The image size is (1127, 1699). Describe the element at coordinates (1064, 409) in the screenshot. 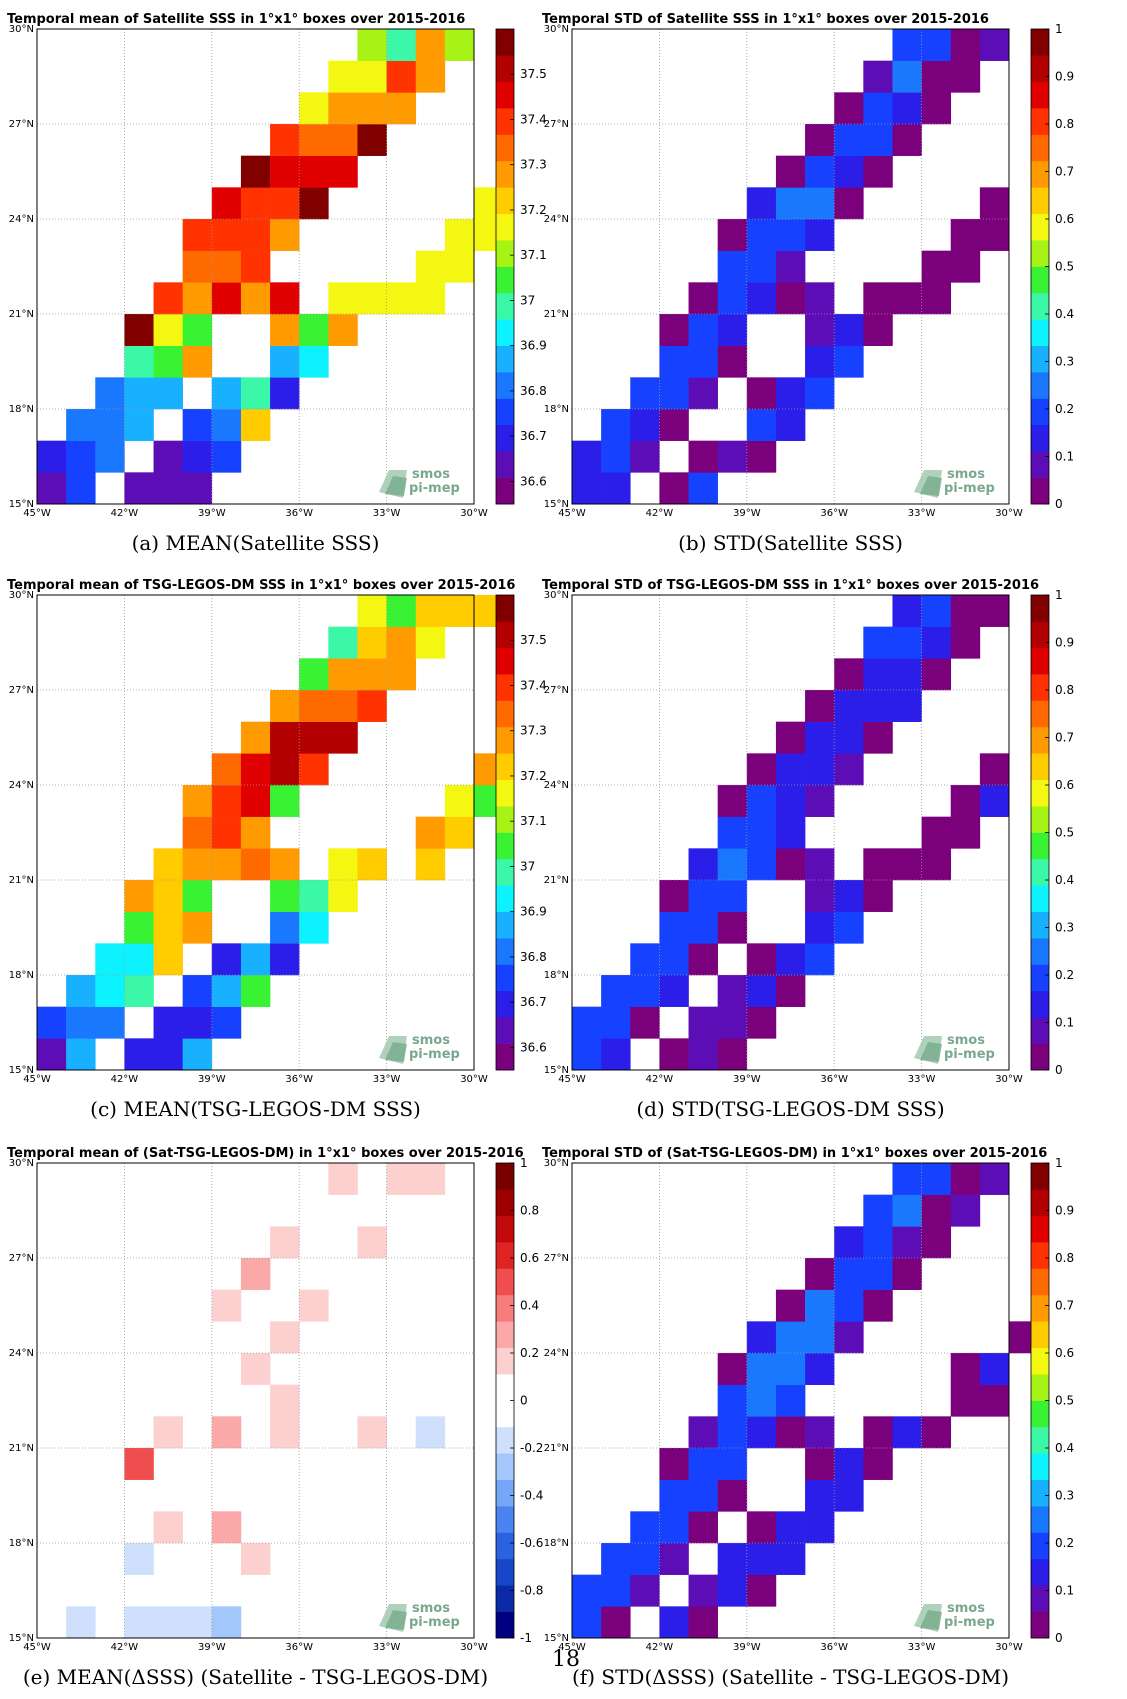

I see `colorbar-tick-label: 0.2` at that location.